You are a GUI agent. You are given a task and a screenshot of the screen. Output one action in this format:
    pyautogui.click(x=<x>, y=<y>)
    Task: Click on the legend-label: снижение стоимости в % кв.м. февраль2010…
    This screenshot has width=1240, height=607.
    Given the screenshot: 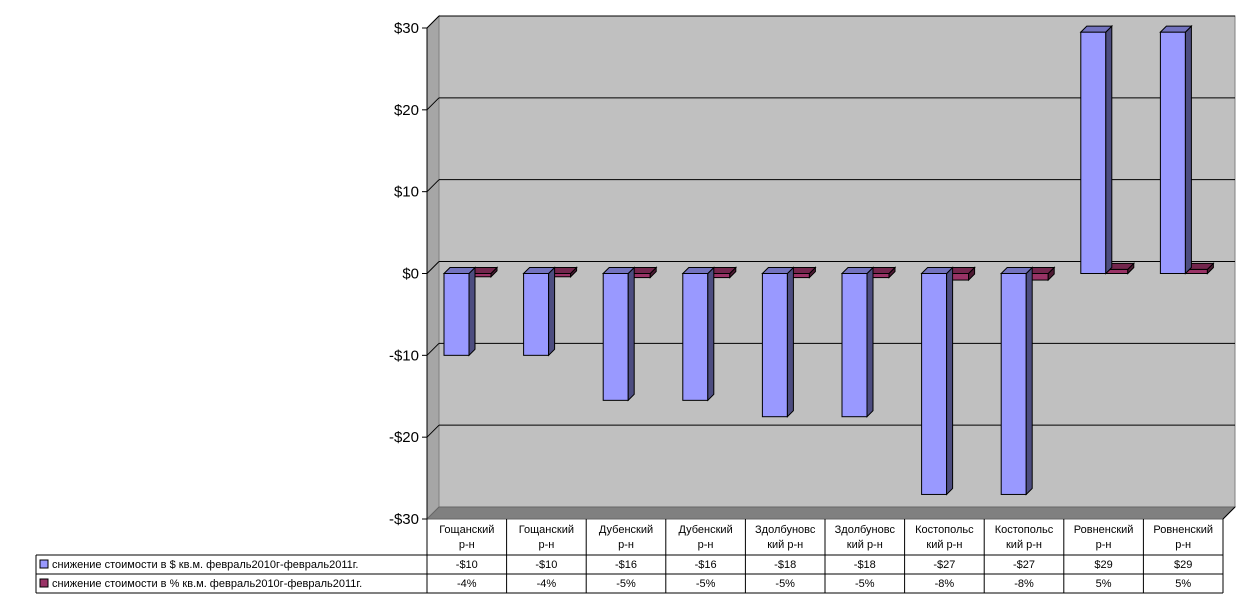 What is the action you would take?
    pyautogui.click(x=207, y=584)
    